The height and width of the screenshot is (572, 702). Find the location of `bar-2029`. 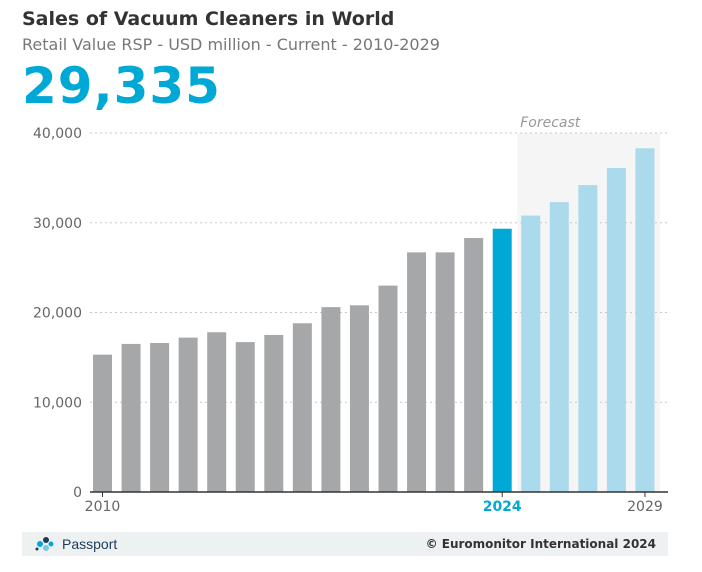

bar-2029 is located at coordinates (645, 320).